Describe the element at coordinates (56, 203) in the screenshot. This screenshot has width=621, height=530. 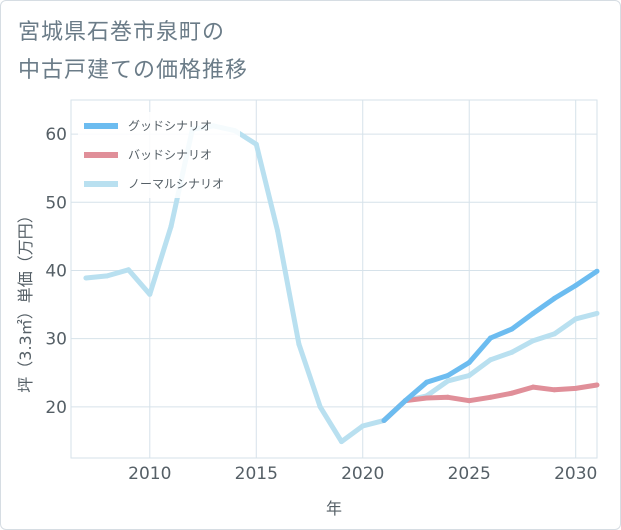
I see `y-tick-label: 50` at that location.